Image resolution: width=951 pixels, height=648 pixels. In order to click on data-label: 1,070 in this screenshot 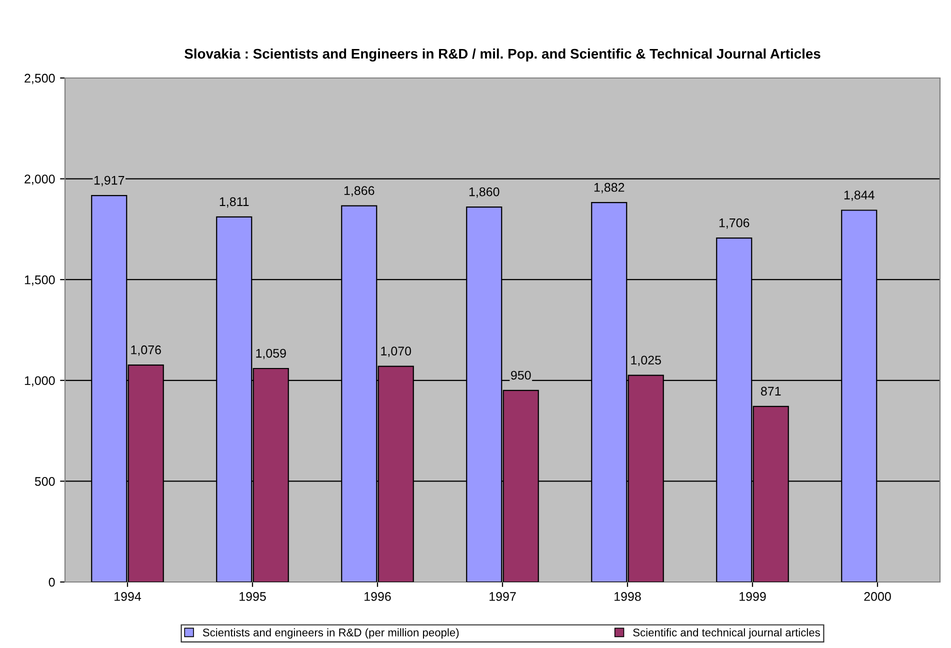, I will do `click(396, 351)`.